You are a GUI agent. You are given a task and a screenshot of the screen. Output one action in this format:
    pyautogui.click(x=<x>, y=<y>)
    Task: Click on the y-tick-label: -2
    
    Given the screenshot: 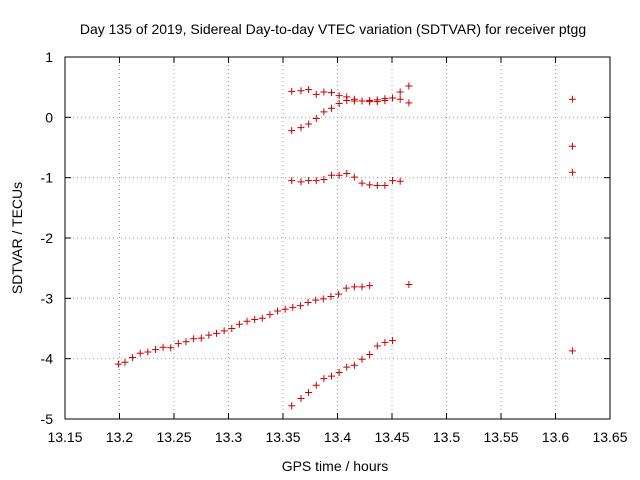 What is the action you would take?
    pyautogui.click(x=47, y=238)
    